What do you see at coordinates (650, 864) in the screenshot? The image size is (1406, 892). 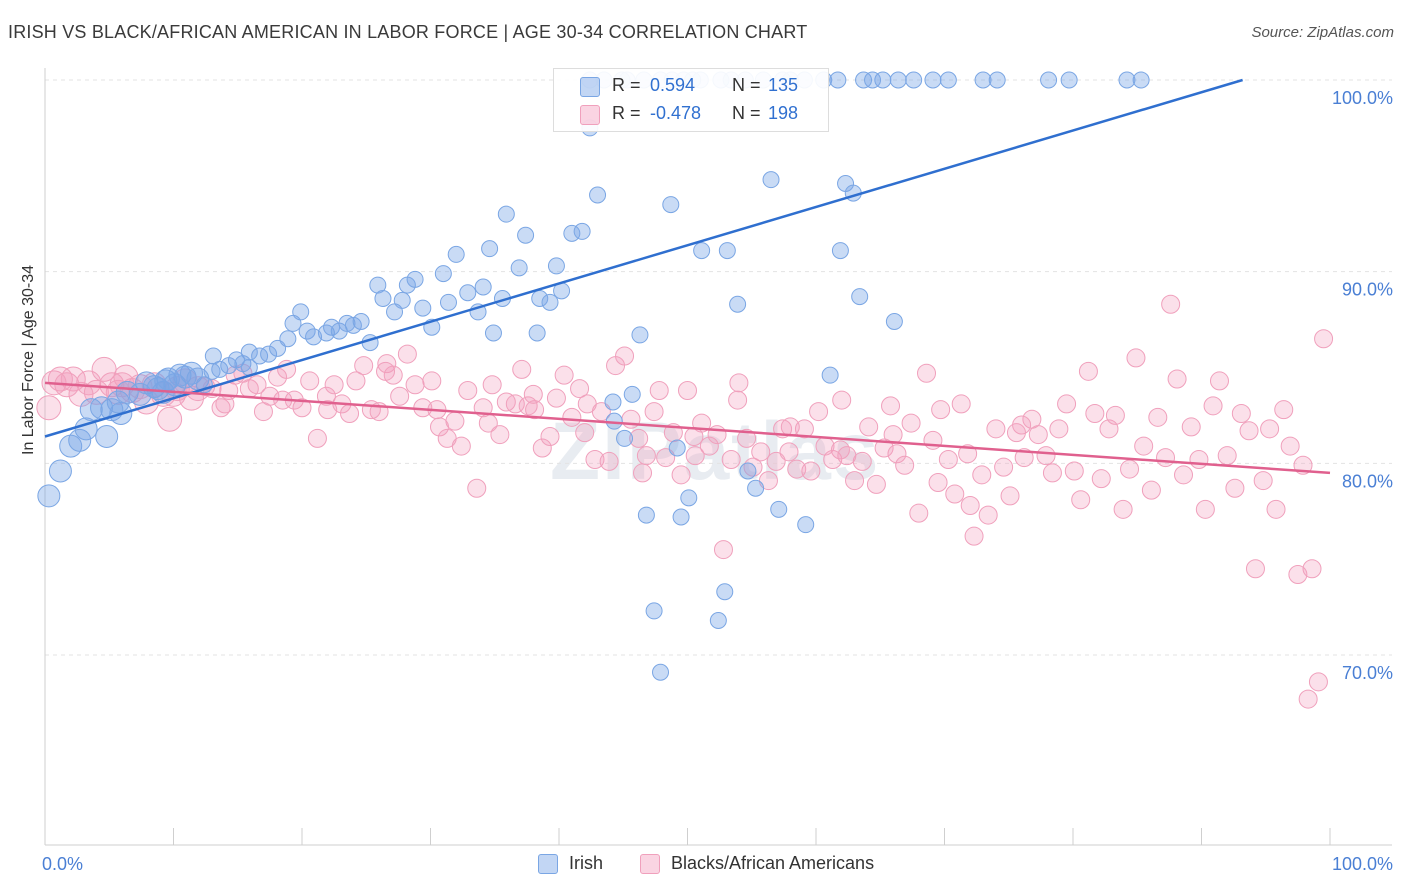 I see `black-swatch` at bounding box center [650, 864].